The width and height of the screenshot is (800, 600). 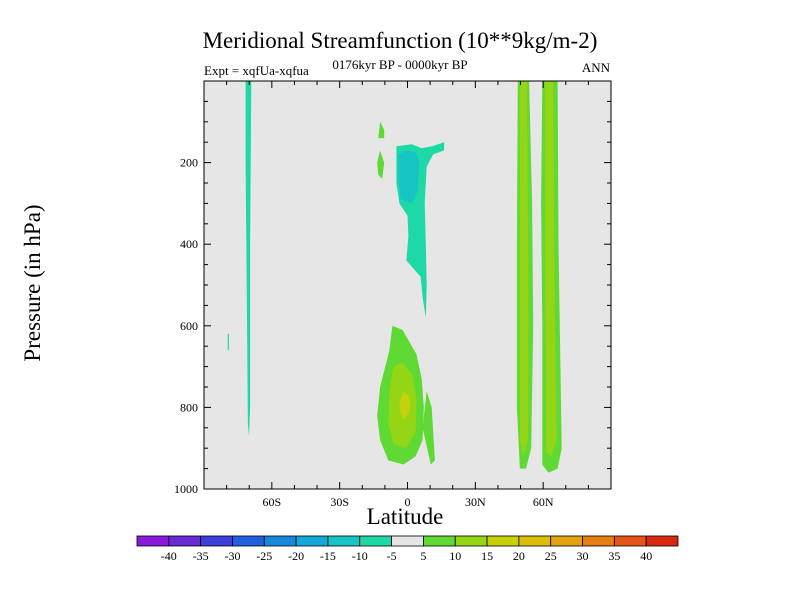 What do you see at coordinates (248, 258) in the screenshot?
I see `contour-sh-polar-strip` at bounding box center [248, 258].